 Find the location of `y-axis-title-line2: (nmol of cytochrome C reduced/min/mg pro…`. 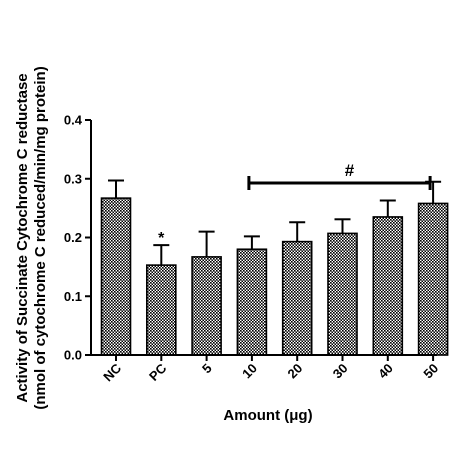

y-axis-title-line2: (nmol of cytochrome C reduced/min/mg pro… is located at coordinates (40, 237).